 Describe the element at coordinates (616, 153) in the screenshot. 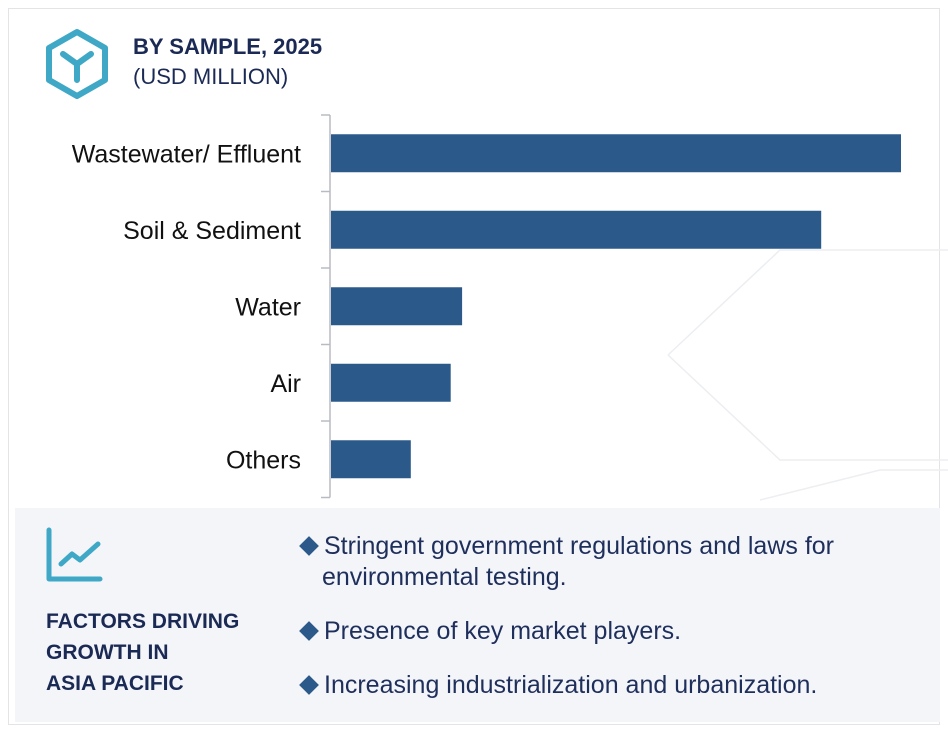

I see `bar-wastewater-effluent` at that location.